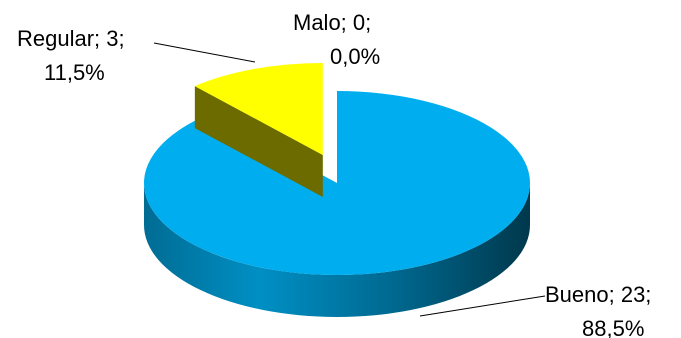 The height and width of the screenshot is (338, 681). What do you see at coordinates (71, 38) in the screenshot?
I see `data-label-regular-line1: Regular; 3;` at bounding box center [71, 38].